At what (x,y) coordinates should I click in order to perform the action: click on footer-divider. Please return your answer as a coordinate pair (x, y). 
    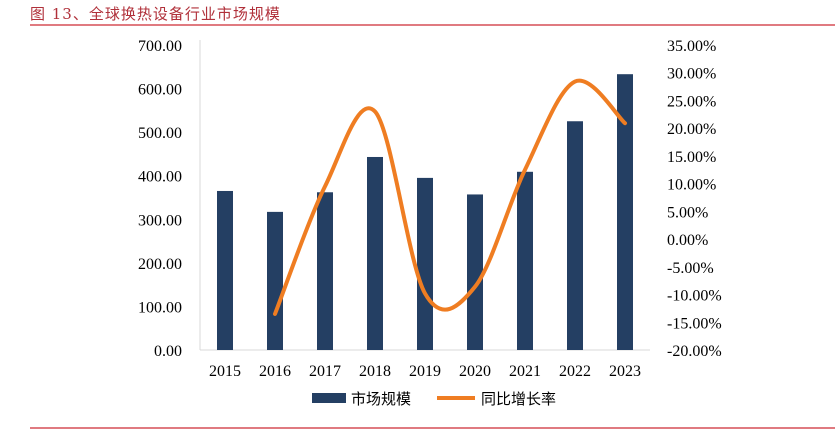
    Looking at the image, I should click on (432, 428).